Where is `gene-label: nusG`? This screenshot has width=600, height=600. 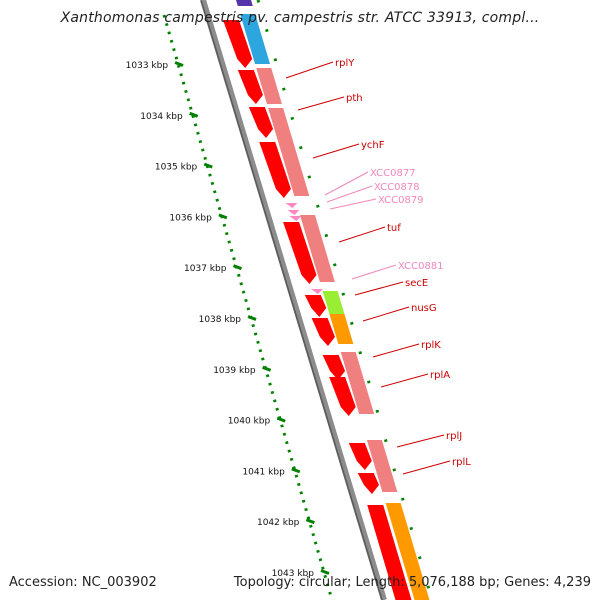 gene-label: nusG is located at coordinates (424, 308).